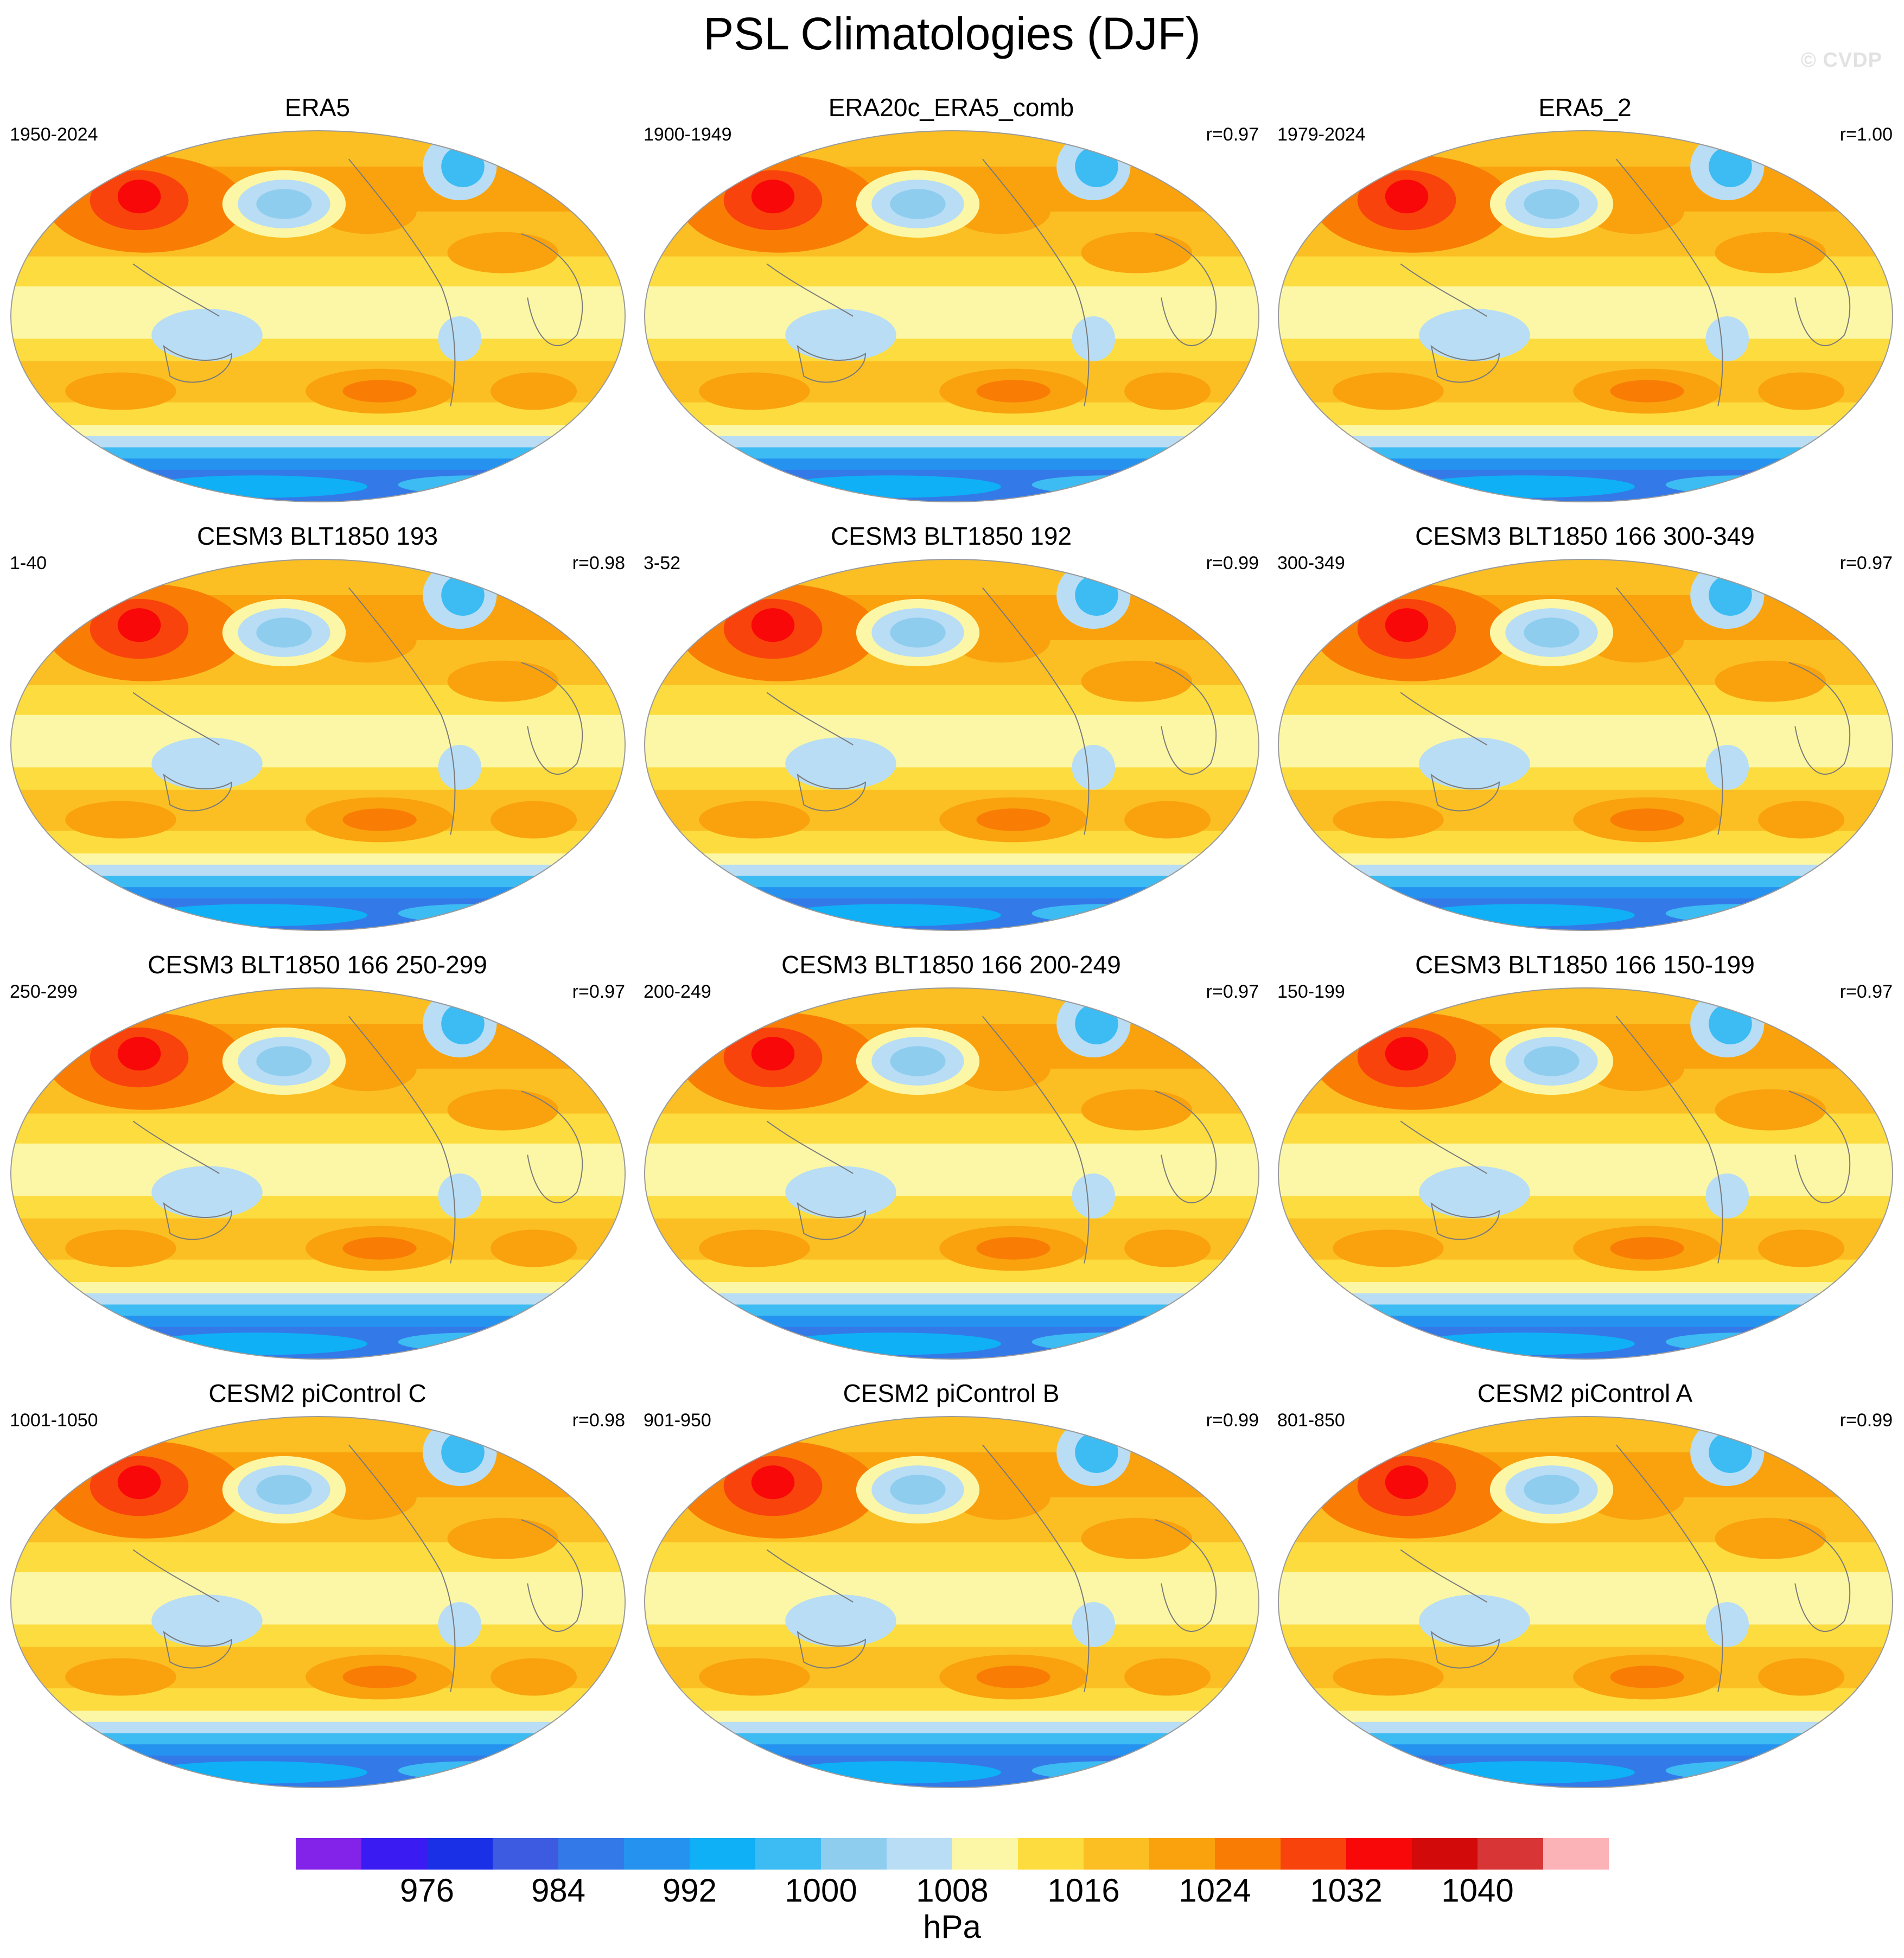  Describe the element at coordinates (1311, 991) in the screenshot. I see `panel-period: 150-199` at that location.